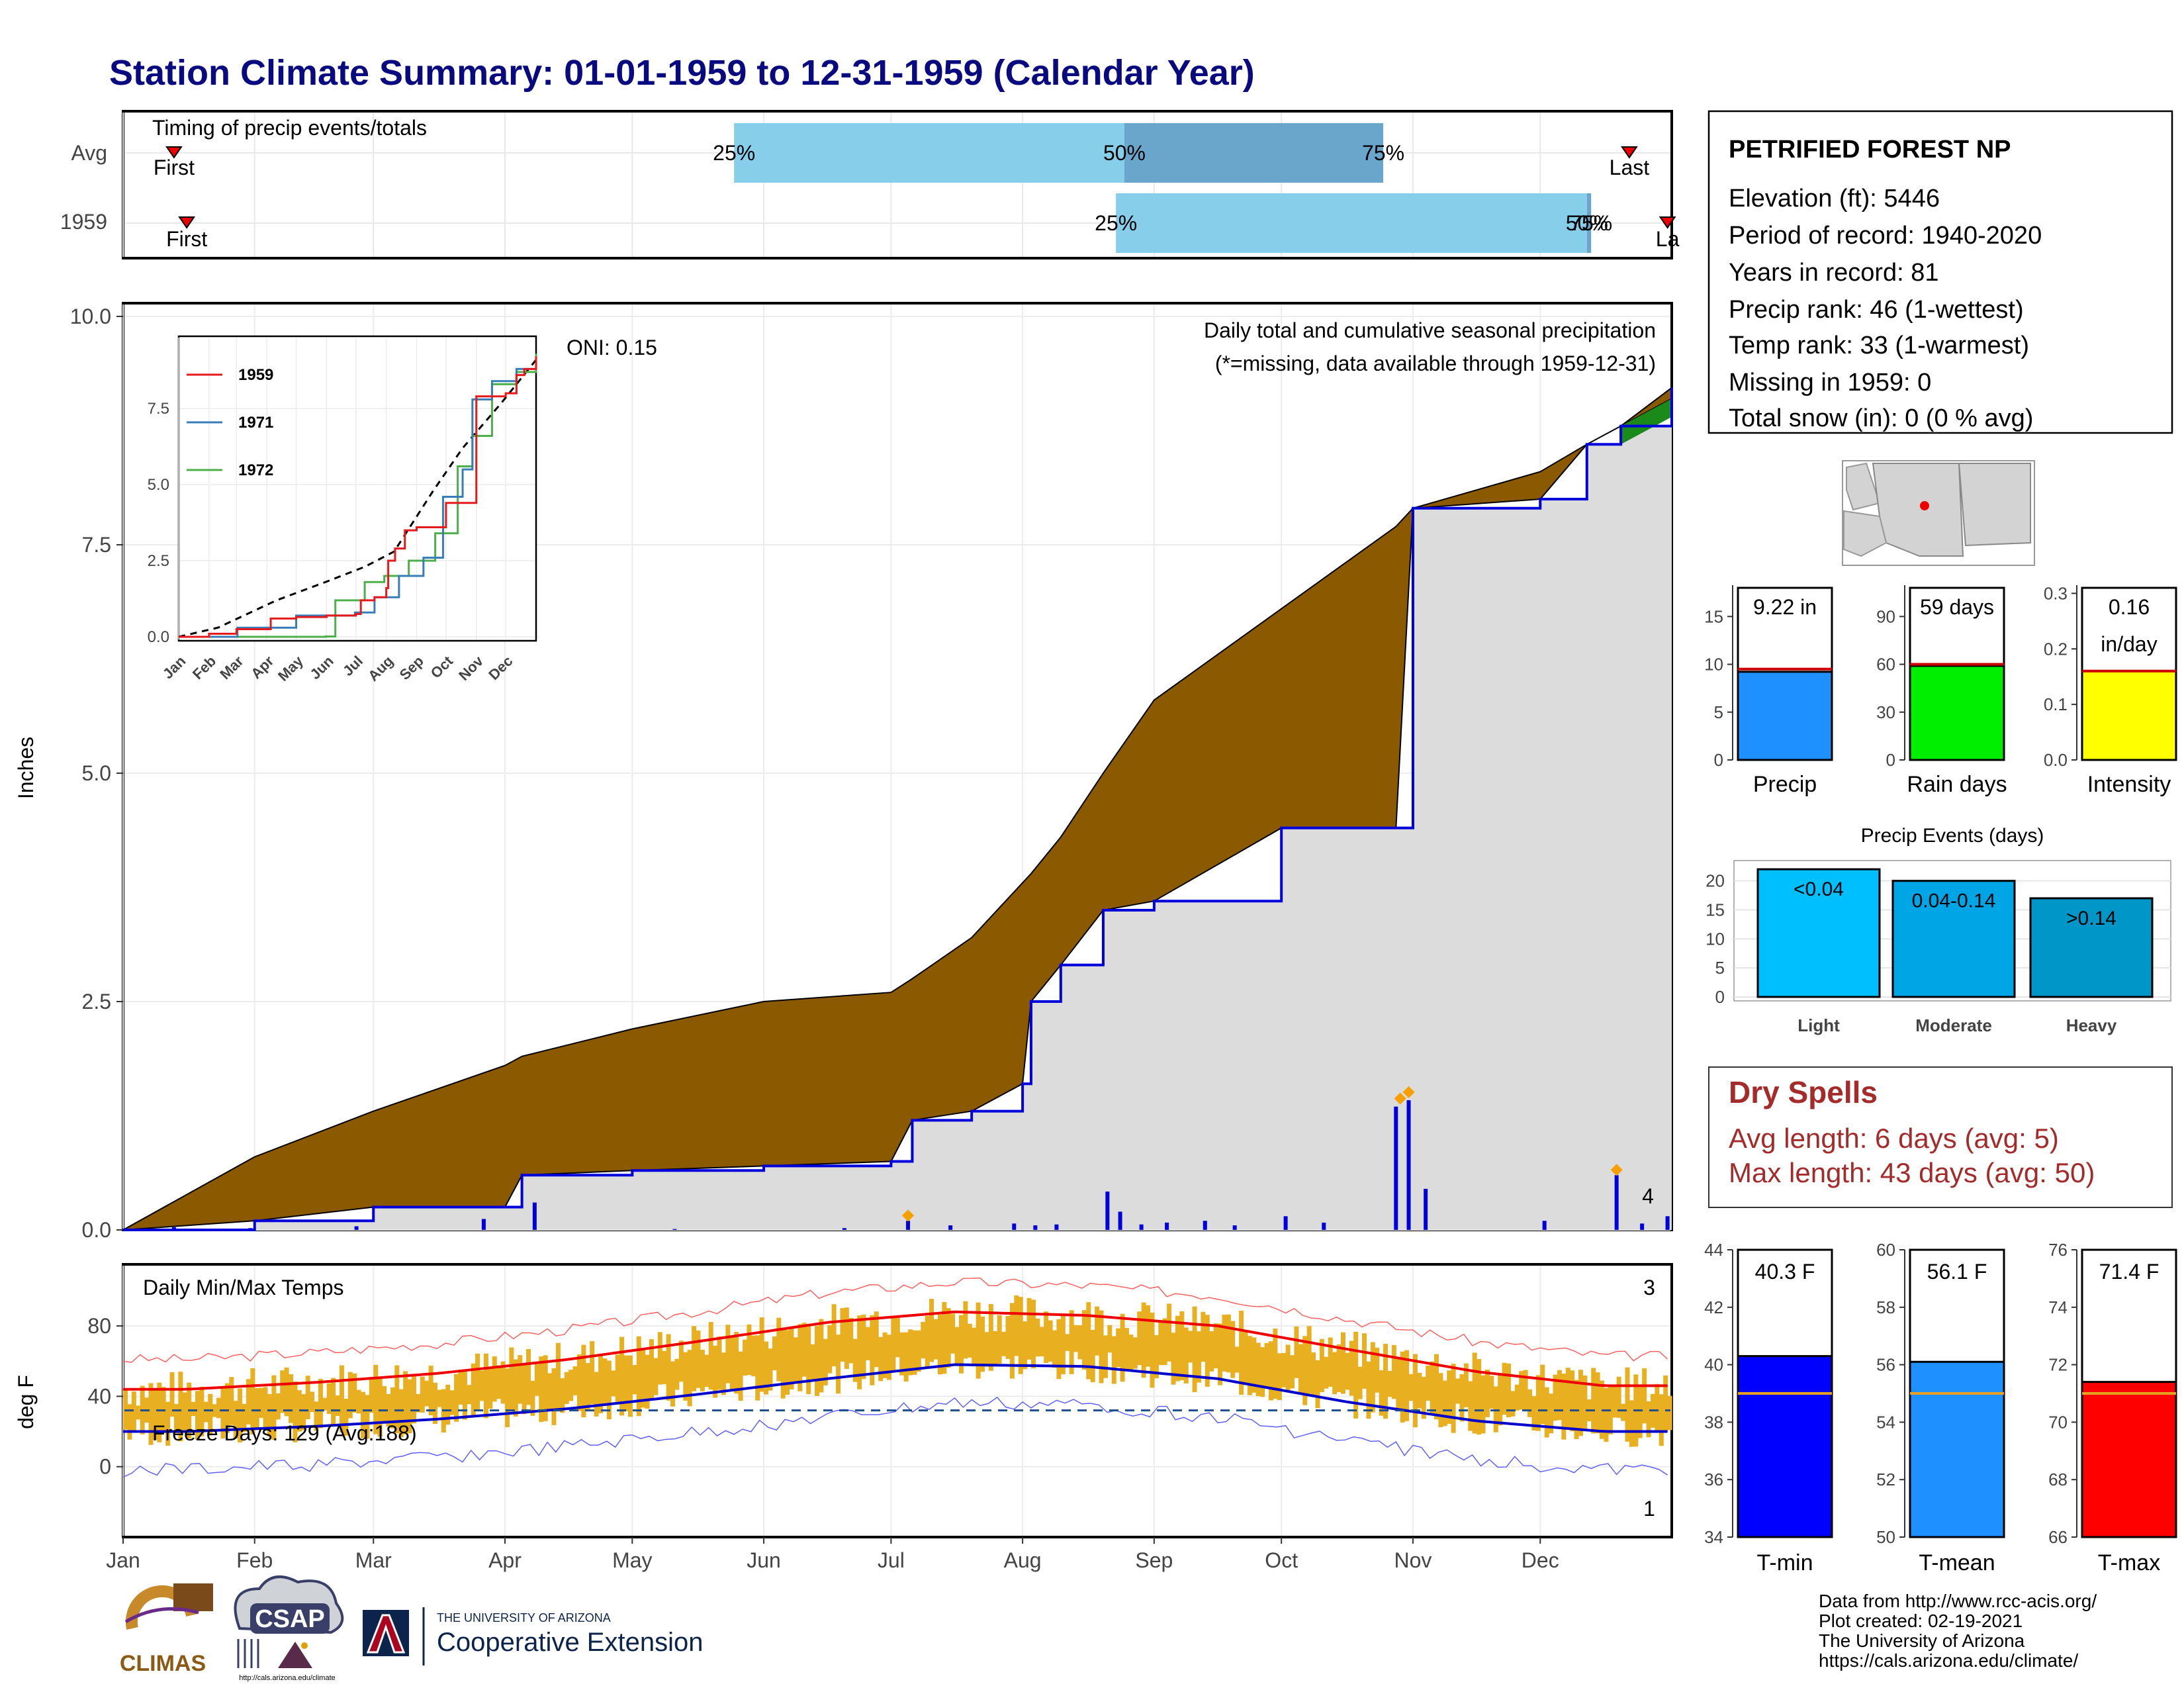  I want to click on dry-spells-max: Max length: 43 days (avg: 50), so click(1912, 1172).